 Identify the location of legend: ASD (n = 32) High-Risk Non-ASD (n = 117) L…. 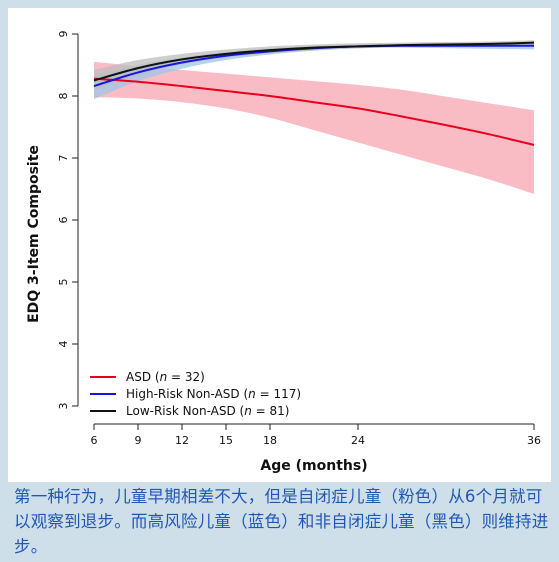
(195, 394).